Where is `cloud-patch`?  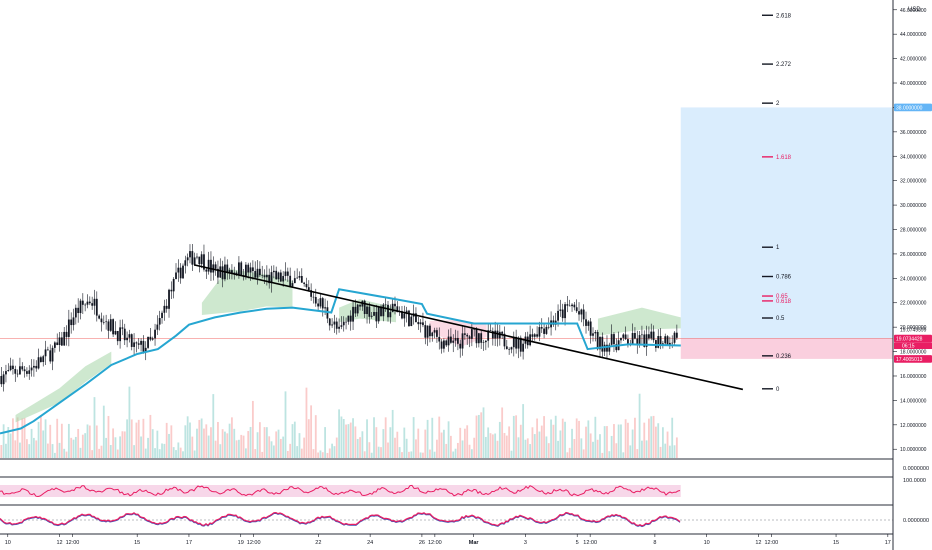 cloud-patch is located at coordinates (639, 321).